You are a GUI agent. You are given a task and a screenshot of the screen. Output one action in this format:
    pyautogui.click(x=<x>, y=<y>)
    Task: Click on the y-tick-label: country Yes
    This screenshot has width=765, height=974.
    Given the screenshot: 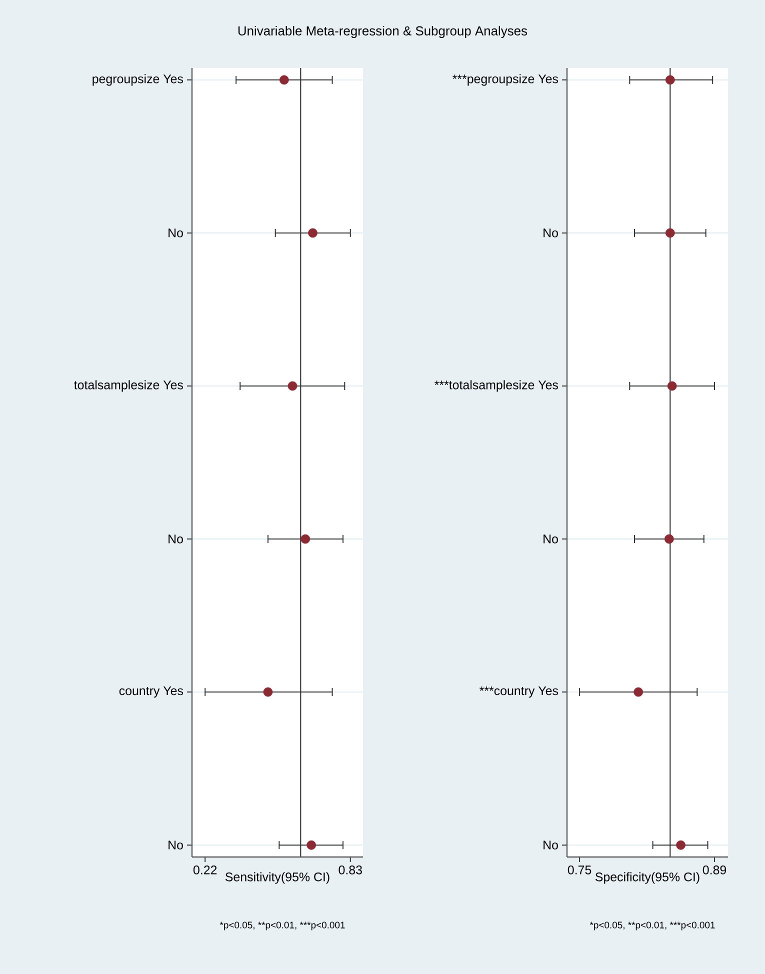 What is the action you would take?
    pyautogui.click(x=151, y=692)
    